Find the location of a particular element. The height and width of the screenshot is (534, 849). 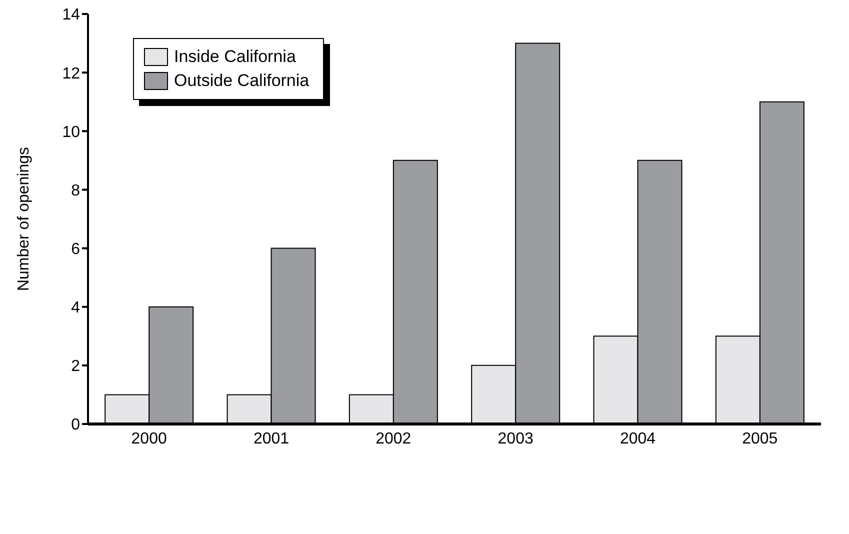

x-tick-label: 2005 is located at coordinates (760, 439).